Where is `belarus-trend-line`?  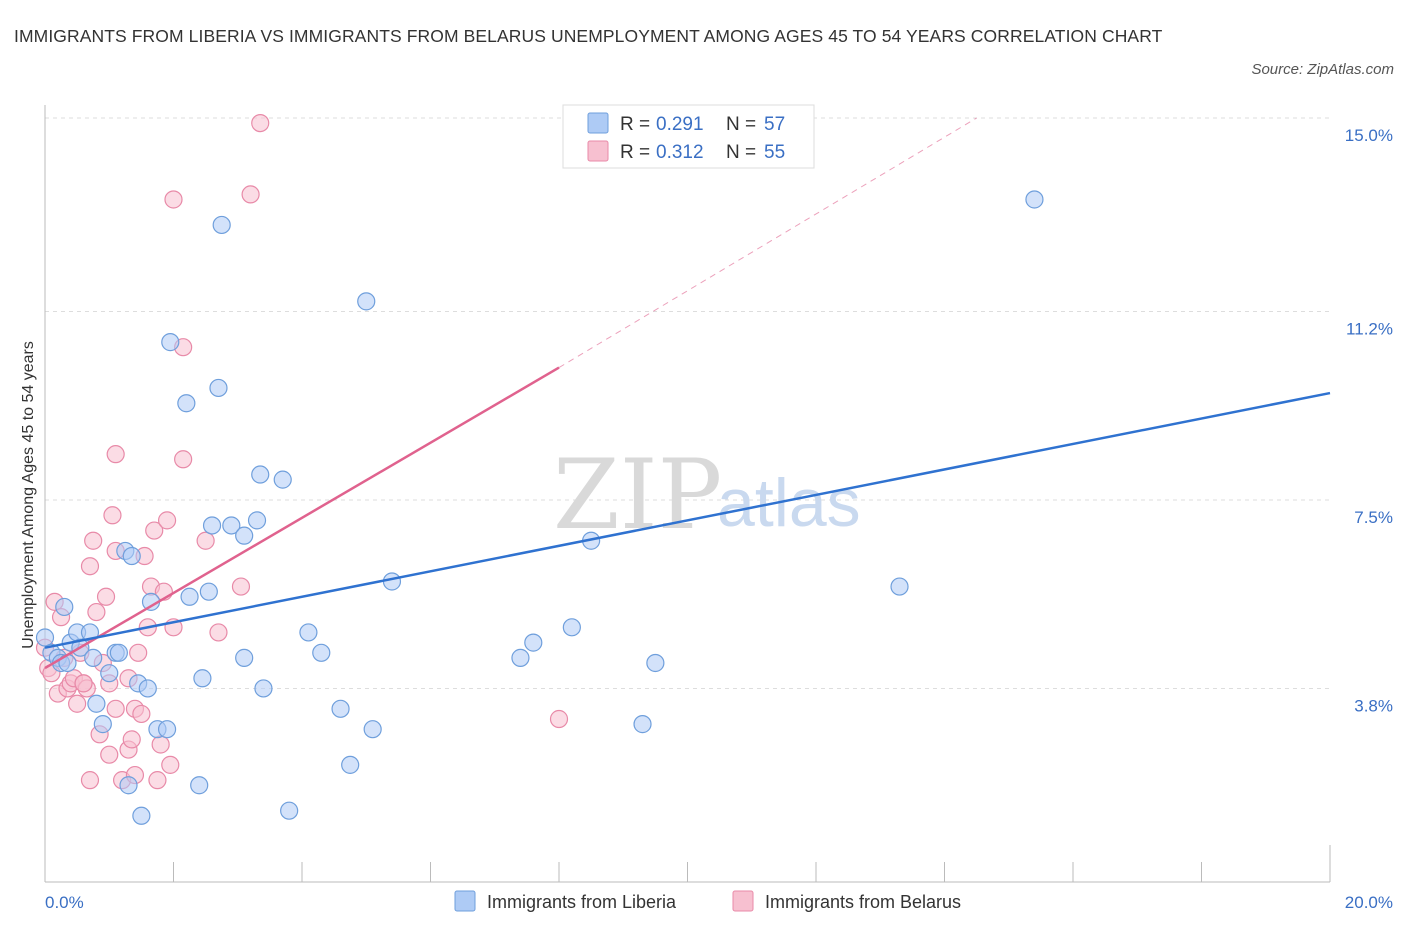 belarus-trend-line is located at coordinates (302, 518).